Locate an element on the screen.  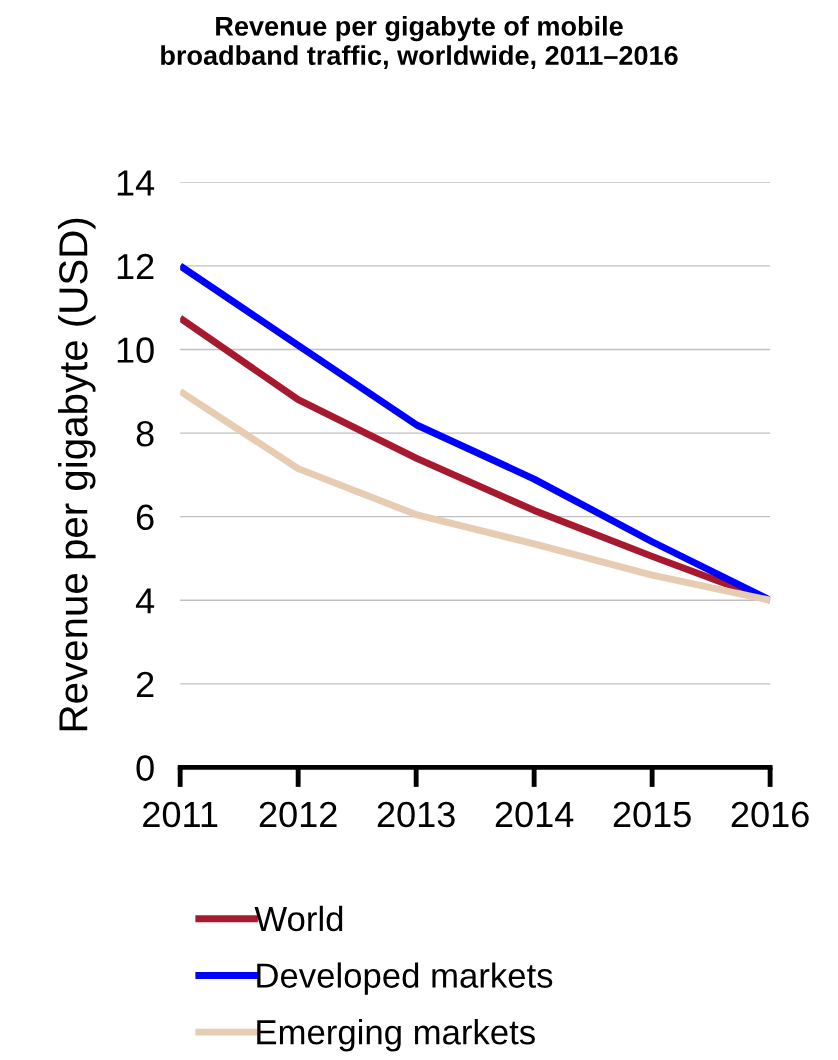
legend-label: Developed markets is located at coordinates (405, 978).